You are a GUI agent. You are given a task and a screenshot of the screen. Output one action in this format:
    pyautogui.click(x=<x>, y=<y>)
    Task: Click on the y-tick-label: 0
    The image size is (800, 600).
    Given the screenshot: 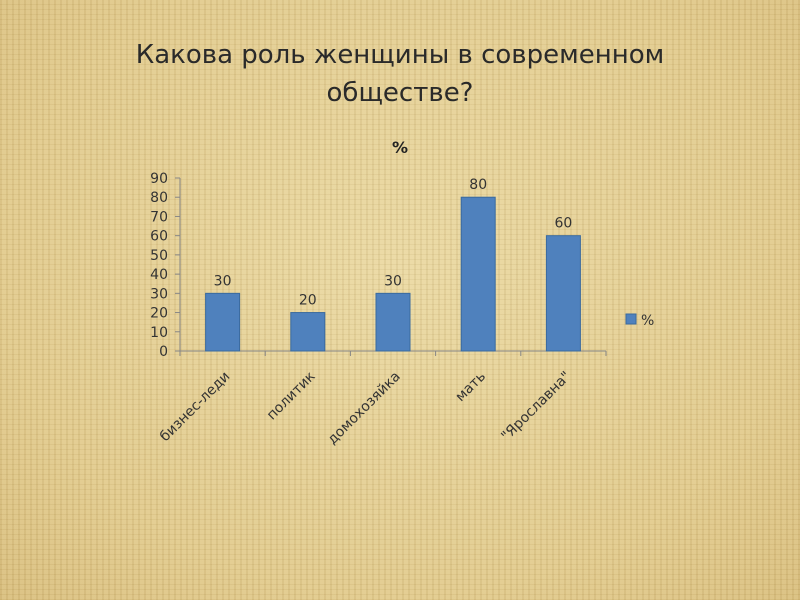 What is the action you would take?
    pyautogui.click(x=163, y=352)
    